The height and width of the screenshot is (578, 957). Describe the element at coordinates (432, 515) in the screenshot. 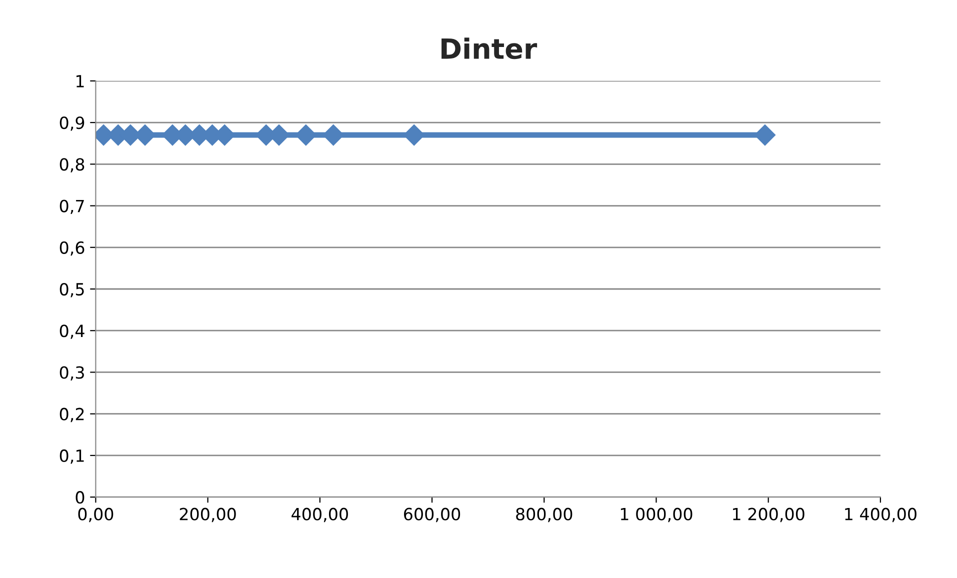

I see `x-tick-label: 600,00` at that location.